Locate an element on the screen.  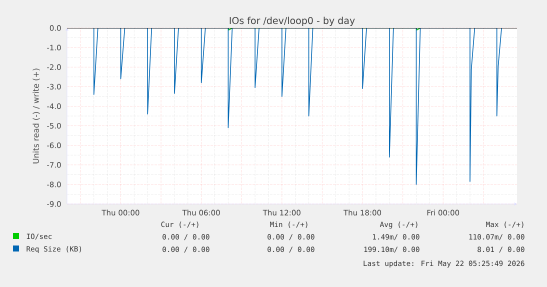
y-axis-title: Units read (-) / write (+) is located at coordinates (36, 116).